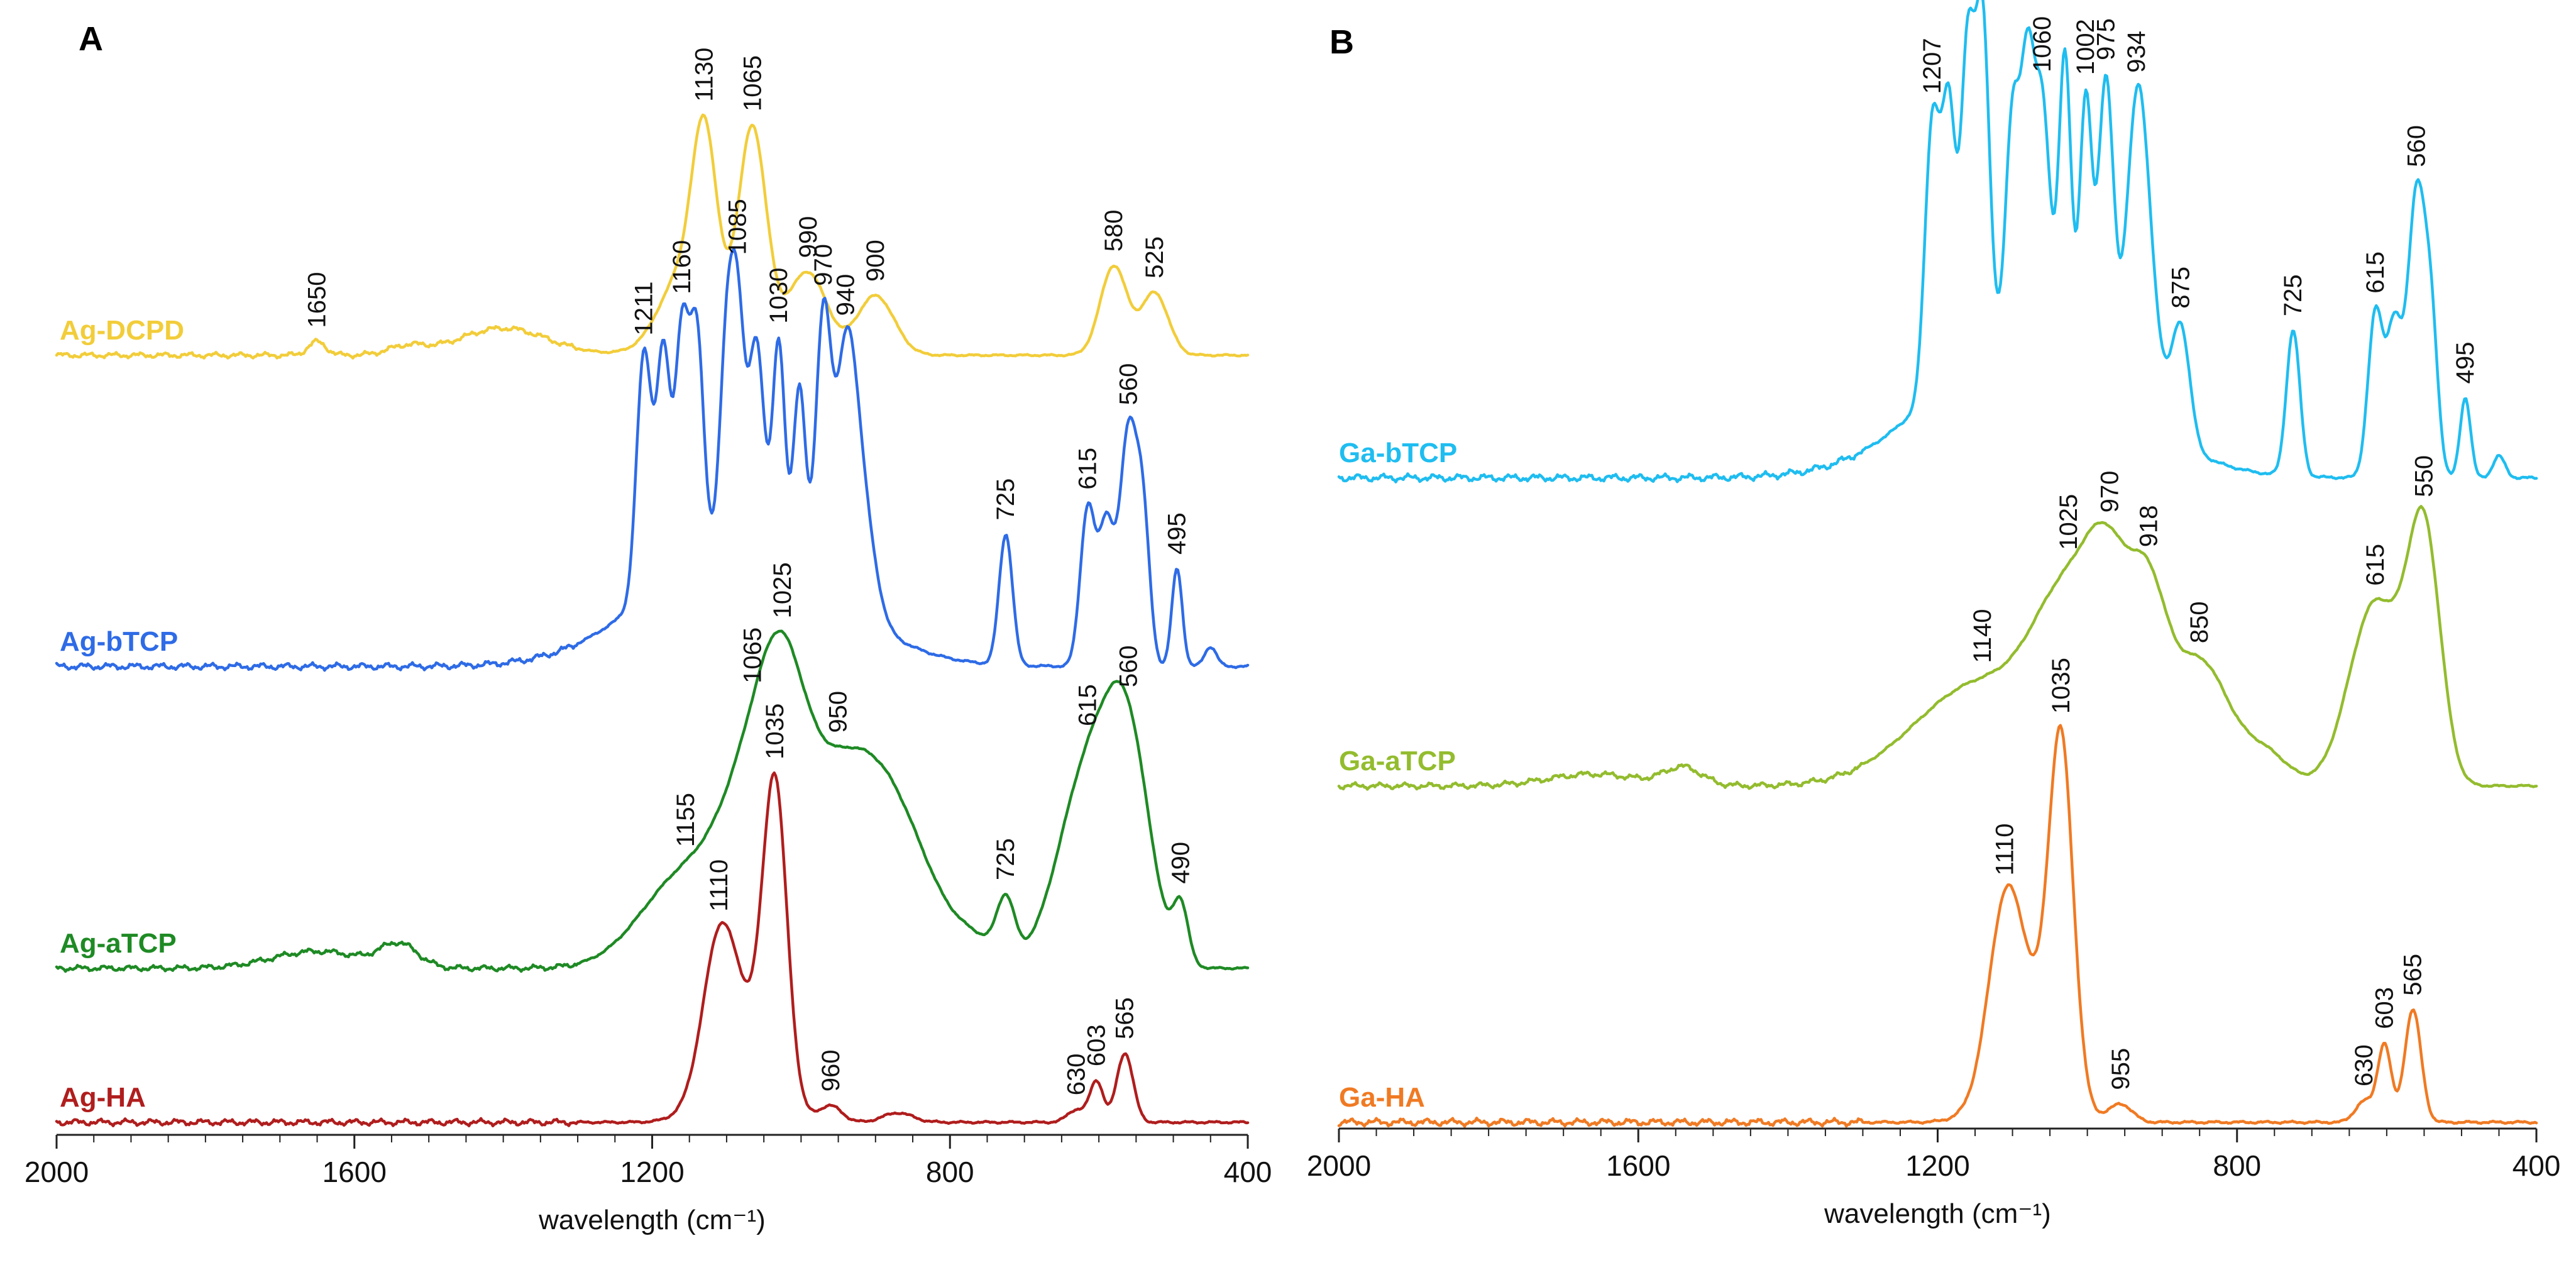 This screenshot has height=1287, width=2576. Describe the element at coordinates (682, 267) in the screenshot. I see `peak-label: 1160` at that location.